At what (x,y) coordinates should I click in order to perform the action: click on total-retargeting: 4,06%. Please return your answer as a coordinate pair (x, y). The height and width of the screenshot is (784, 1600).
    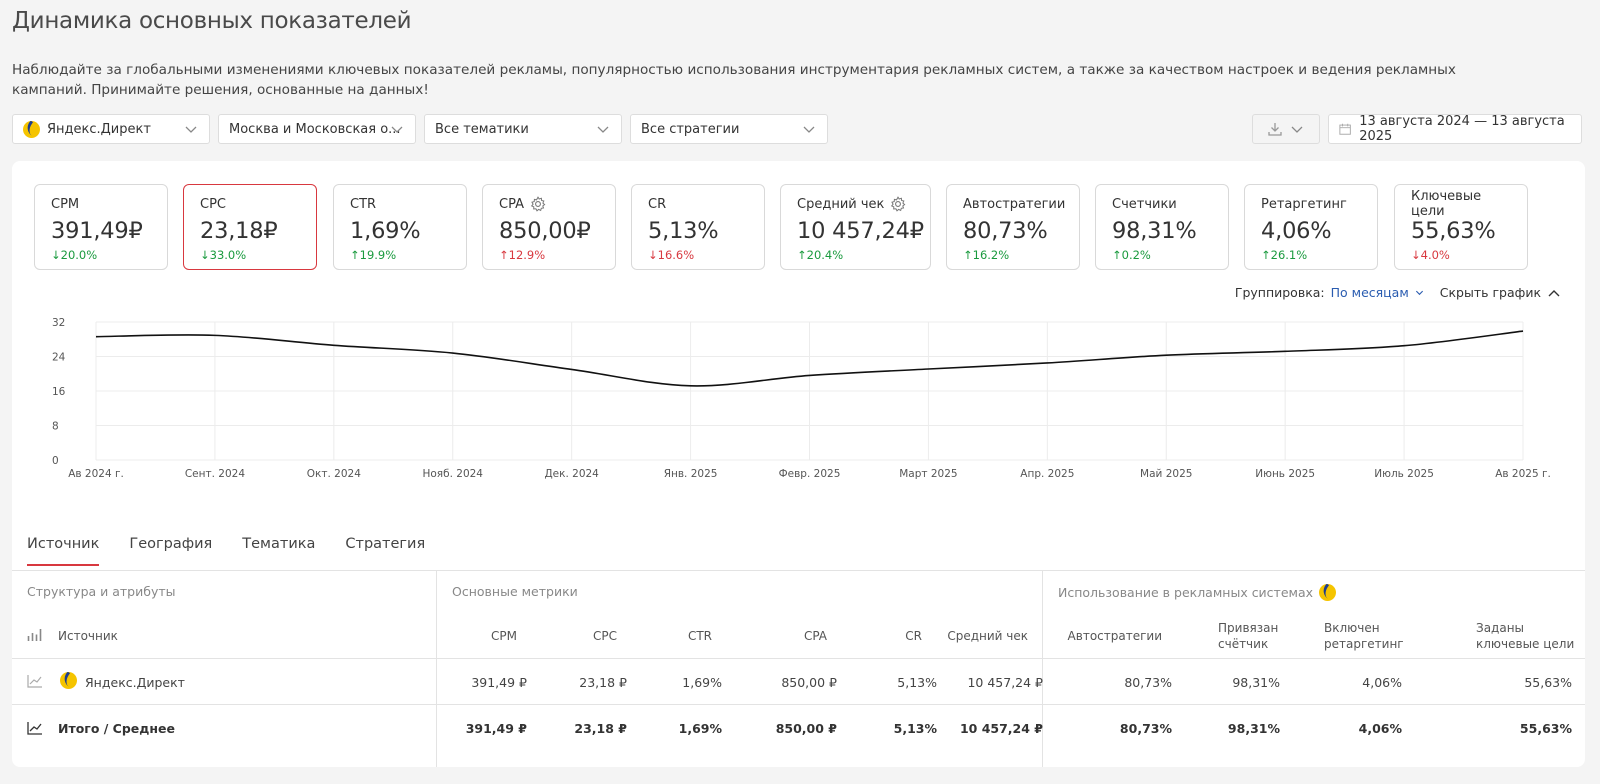
    Looking at the image, I should click on (1380, 728).